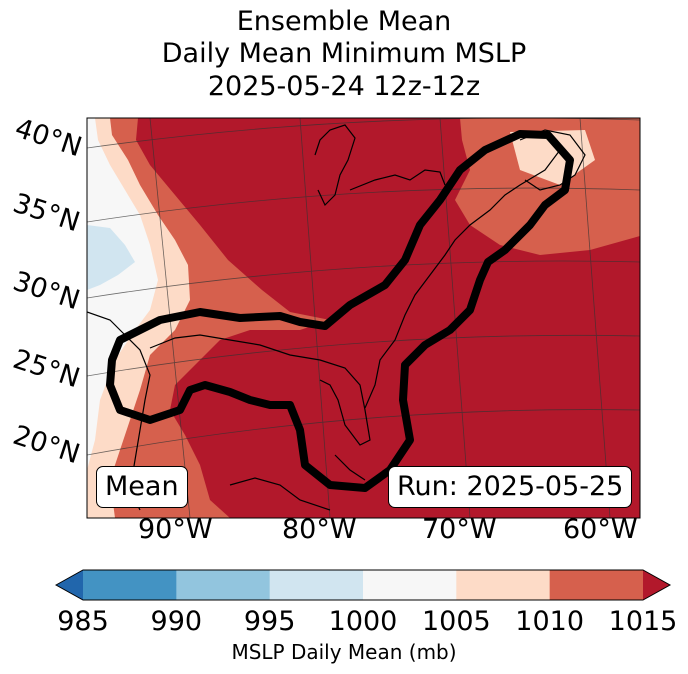  What do you see at coordinates (363, 621) in the screenshot?
I see `colorbar-tick-1000: 1000` at bounding box center [363, 621].